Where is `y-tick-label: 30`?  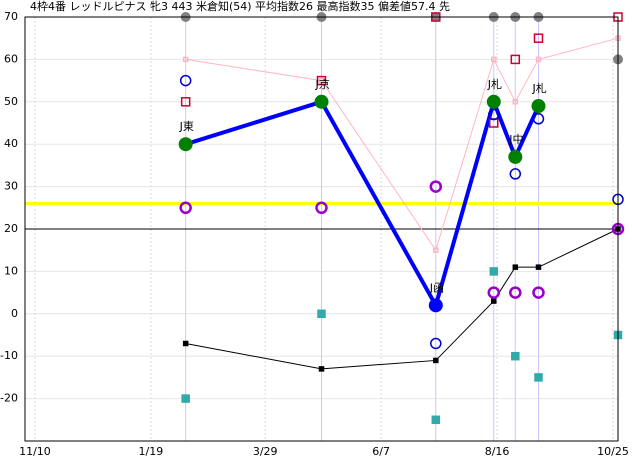 y-tick-label: 30 is located at coordinates (11, 186).